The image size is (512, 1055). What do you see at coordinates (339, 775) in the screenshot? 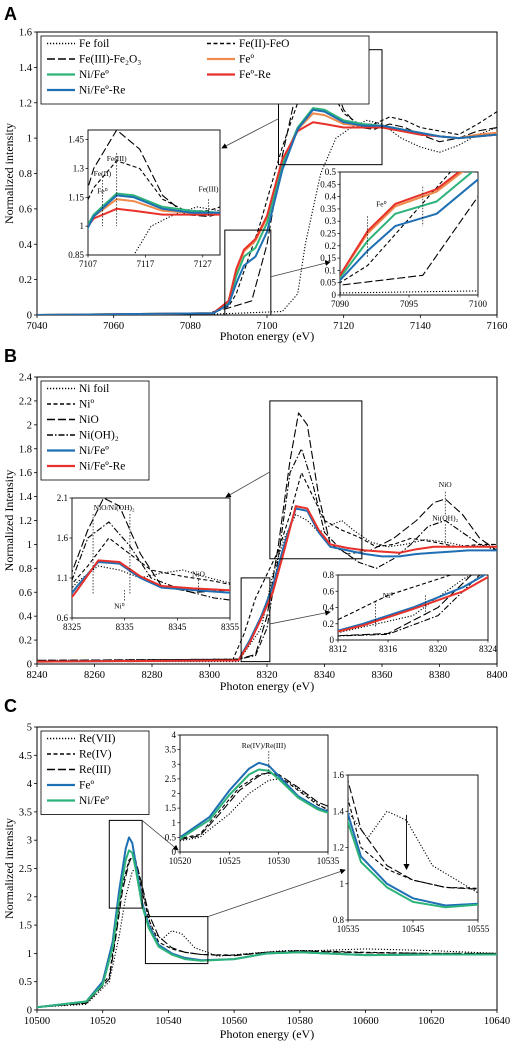
I see `inset-y-tick-label: 1.6` at bounding box center [339, 775].